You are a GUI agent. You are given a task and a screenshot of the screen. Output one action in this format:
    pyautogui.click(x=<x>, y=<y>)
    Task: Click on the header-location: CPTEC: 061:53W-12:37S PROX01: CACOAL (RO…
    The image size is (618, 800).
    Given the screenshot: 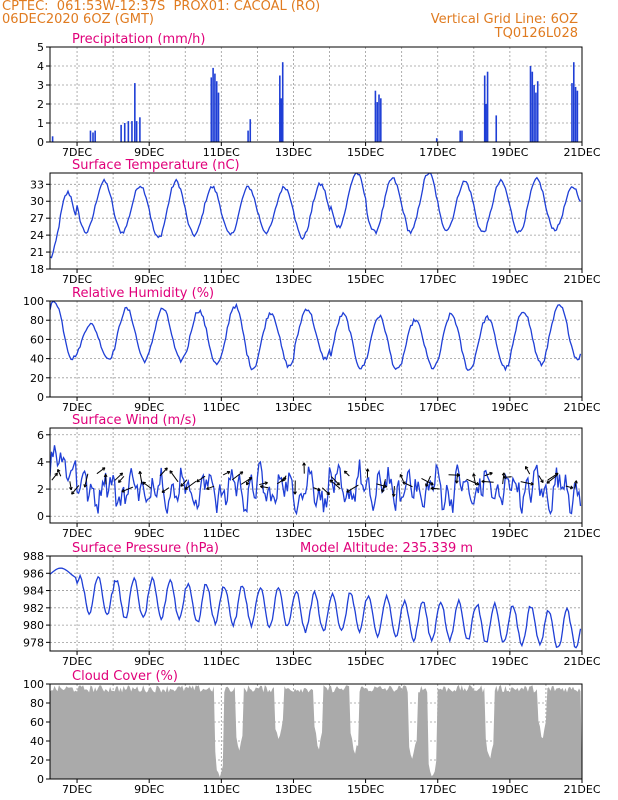 What is the action you would take?
    pyautogui.click(x=161, y=7)
    